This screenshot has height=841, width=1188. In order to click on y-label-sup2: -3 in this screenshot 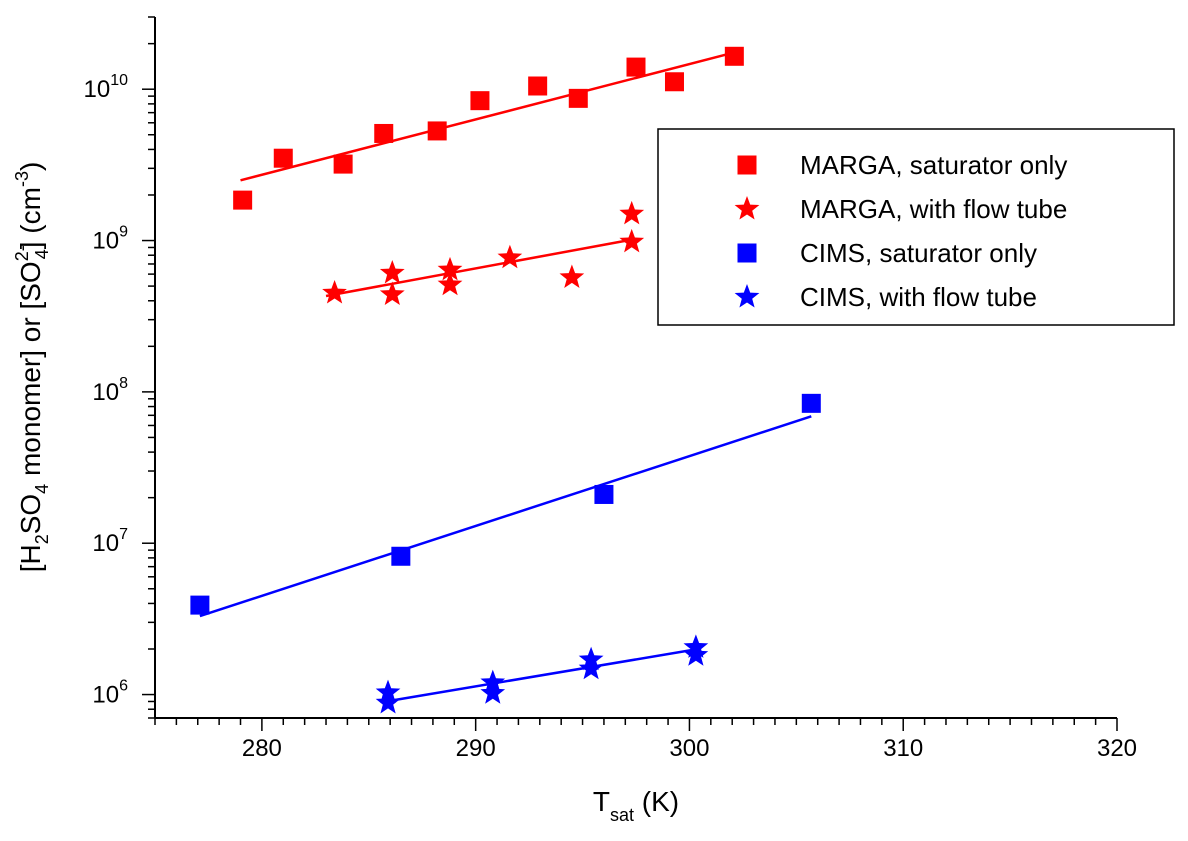, I will do `click(22, 179)`.